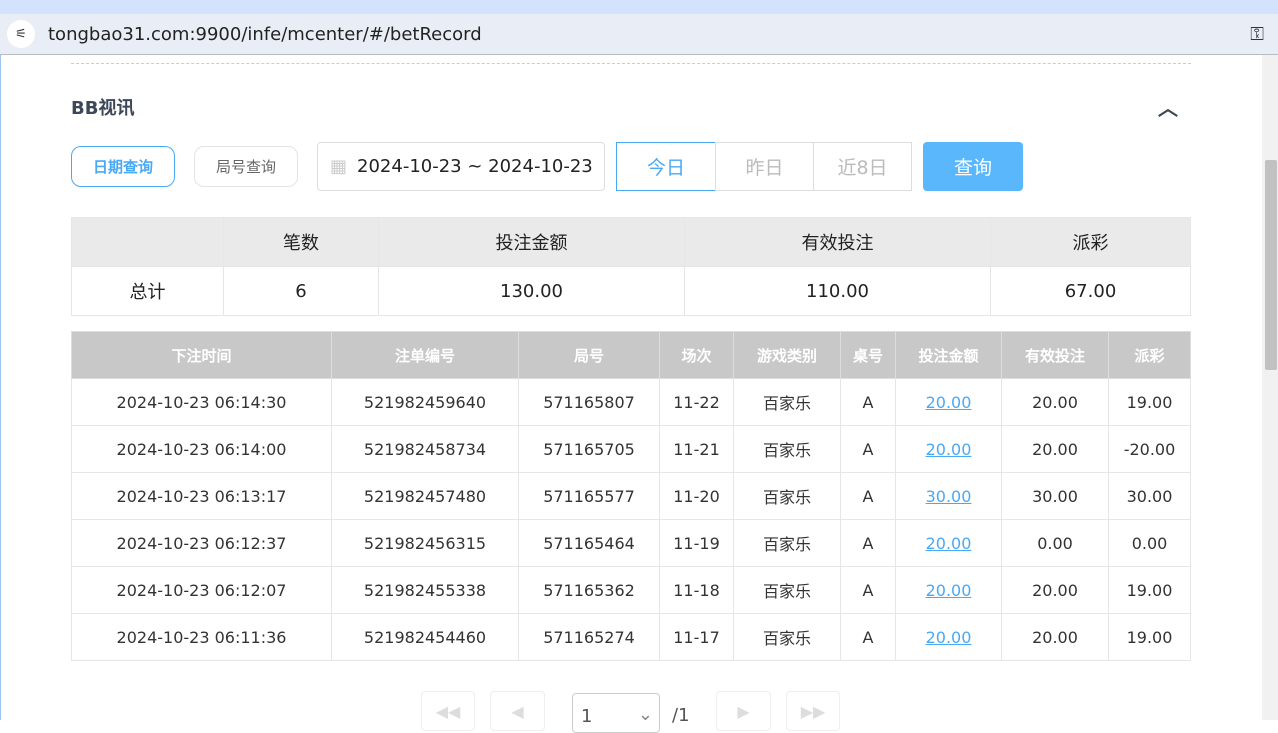 The width and height of the screenshot is (1278, 733). I want to click on summary-cell: 6, so click(301, 291).